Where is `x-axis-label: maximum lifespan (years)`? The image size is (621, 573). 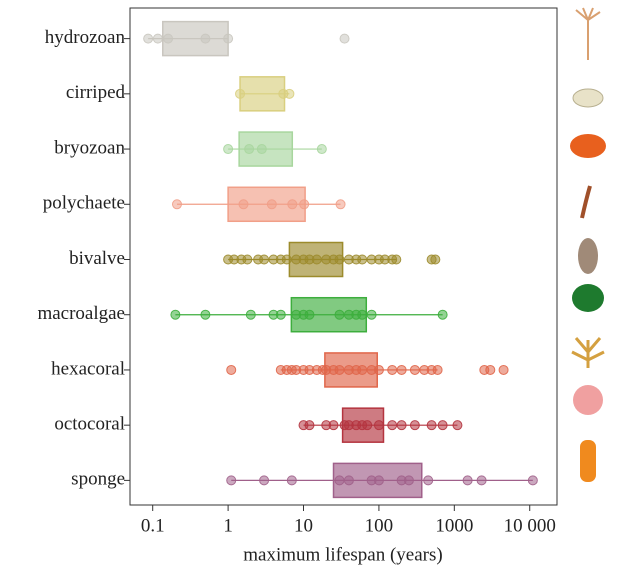
x-axis-label: maximum lifespan (years) is located at coordinates (342, 554).